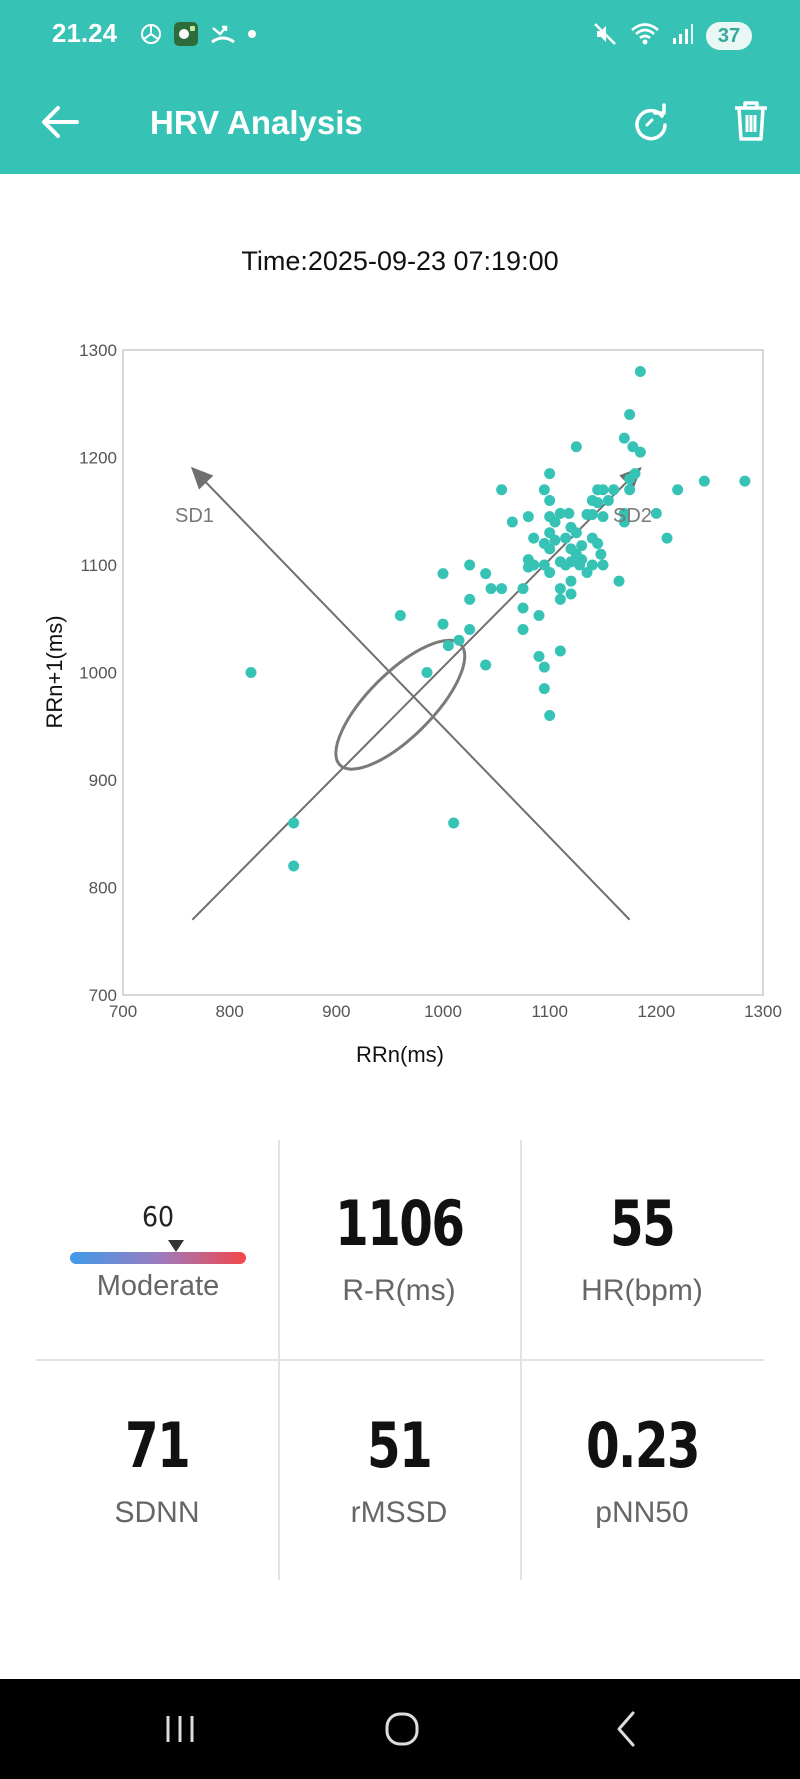  Describe the element at coordinates (399, 1290) in the screenshot. I see `rr-label: R-R(ms)` at that location.